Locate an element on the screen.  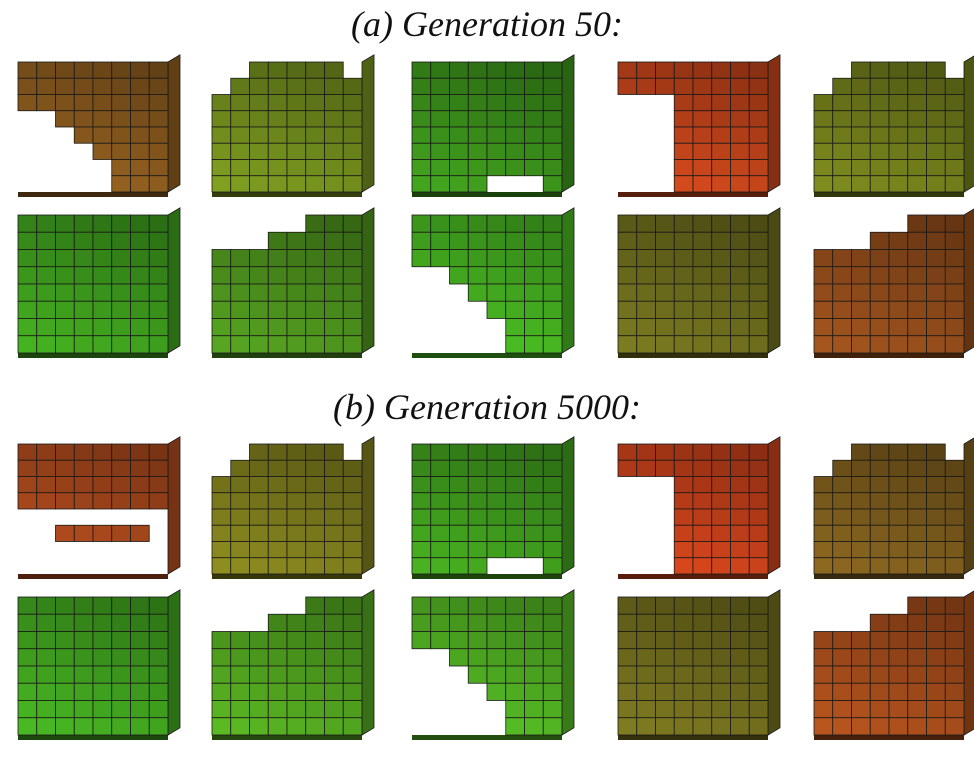
gen50-structure-r1-c5 is located at coordinates (893, 126).